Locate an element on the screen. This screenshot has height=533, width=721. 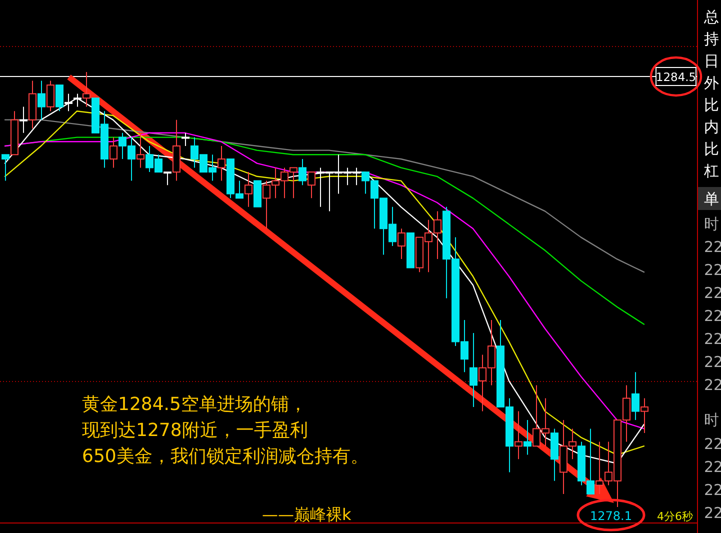
annotation: 现到达1278附近，一手盈利 is located at coordinates (195, 430).